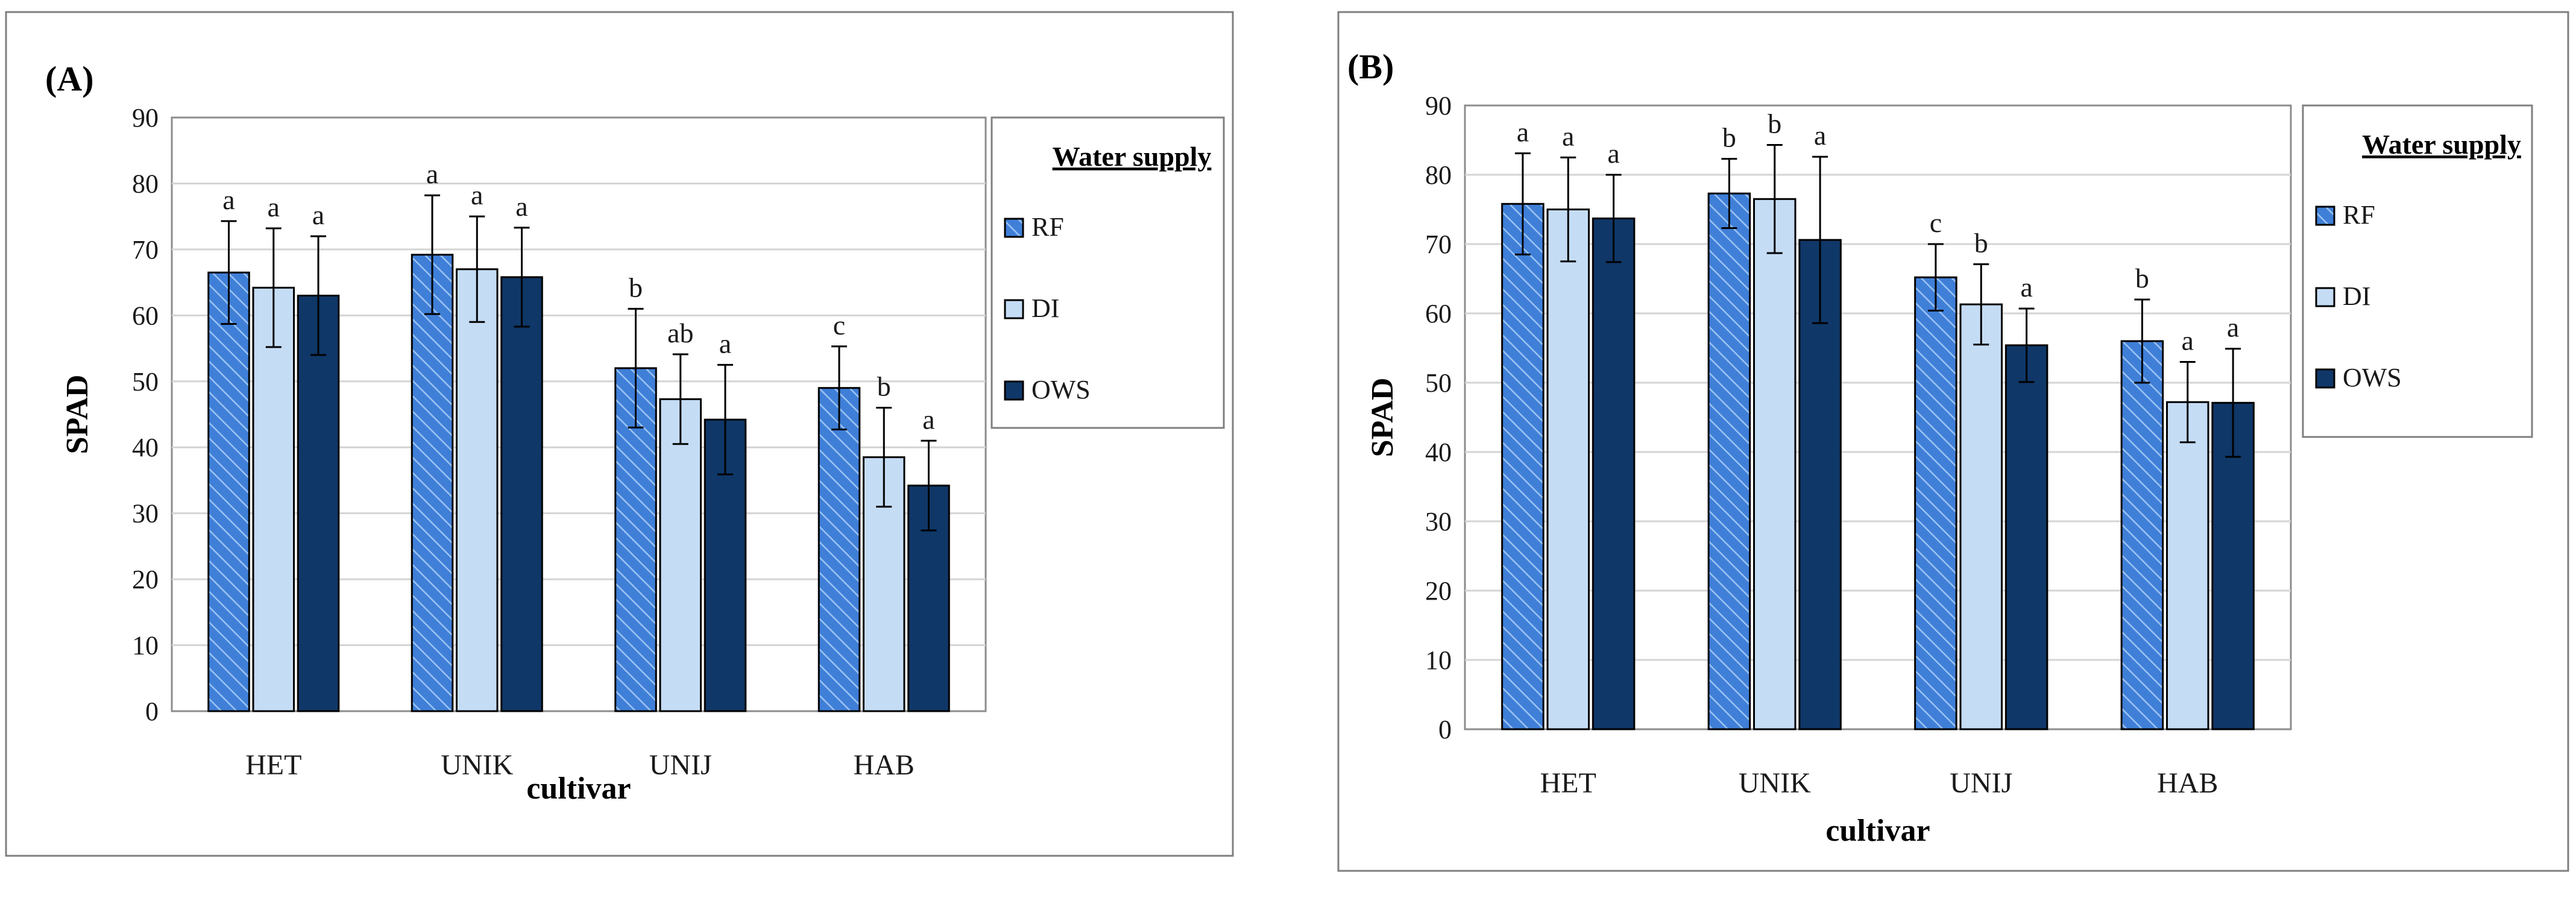  What do you see at coordinates (152, 711) in the screenshot?
I see `y-tick-label: 0` at bounding box center [152, 711].